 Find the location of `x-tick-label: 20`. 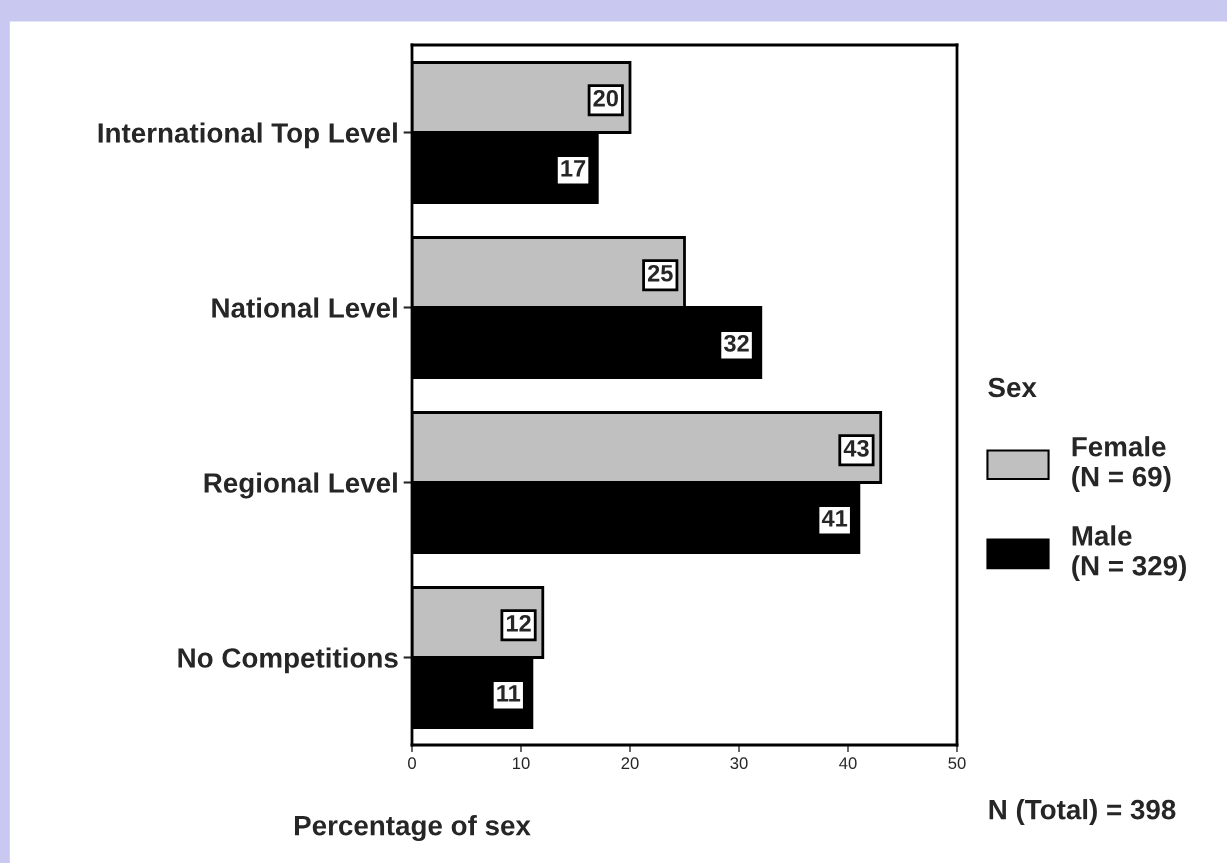

x-tick-label: 20 is located at coordinates (630, 763).